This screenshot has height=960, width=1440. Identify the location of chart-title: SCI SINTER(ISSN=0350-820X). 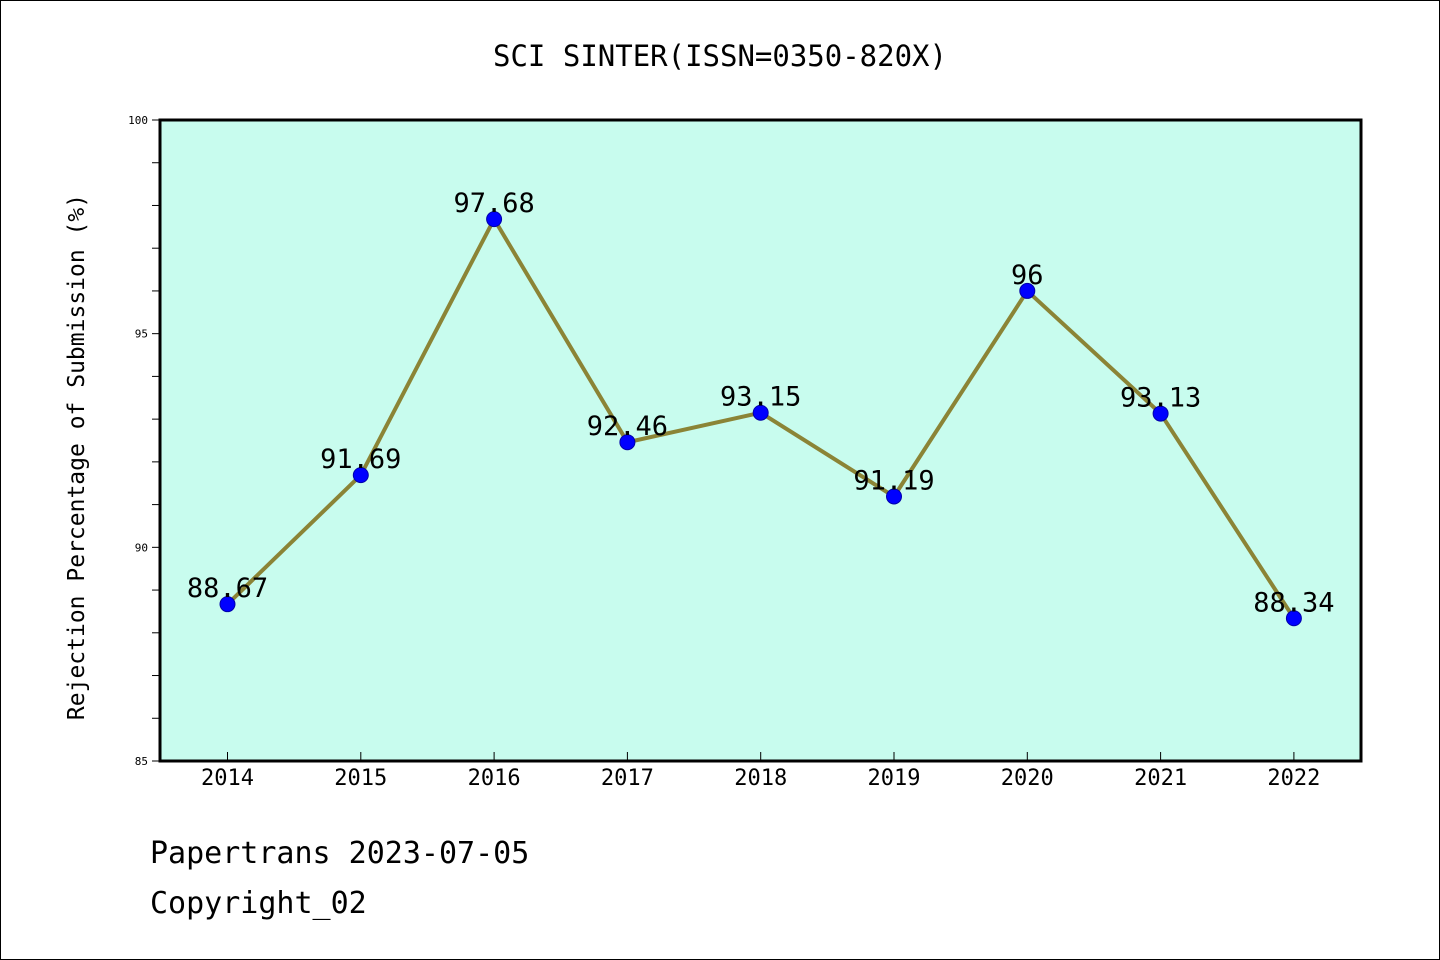
(720, 56).